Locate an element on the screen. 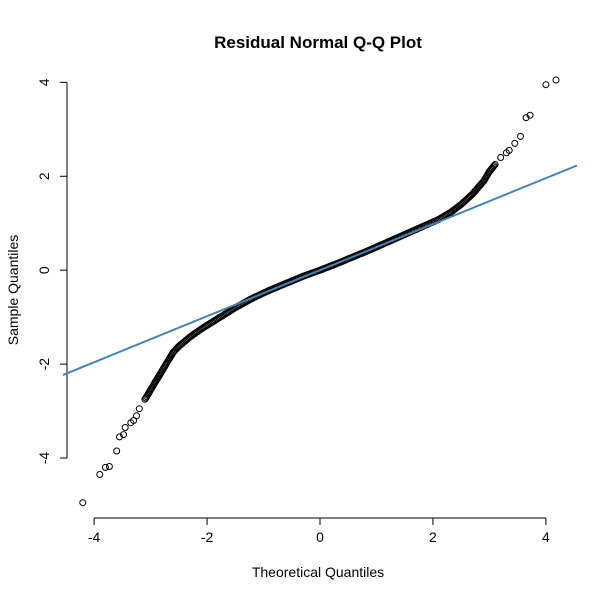  x-tick-label: 4 is located at coordinates (546, 537).